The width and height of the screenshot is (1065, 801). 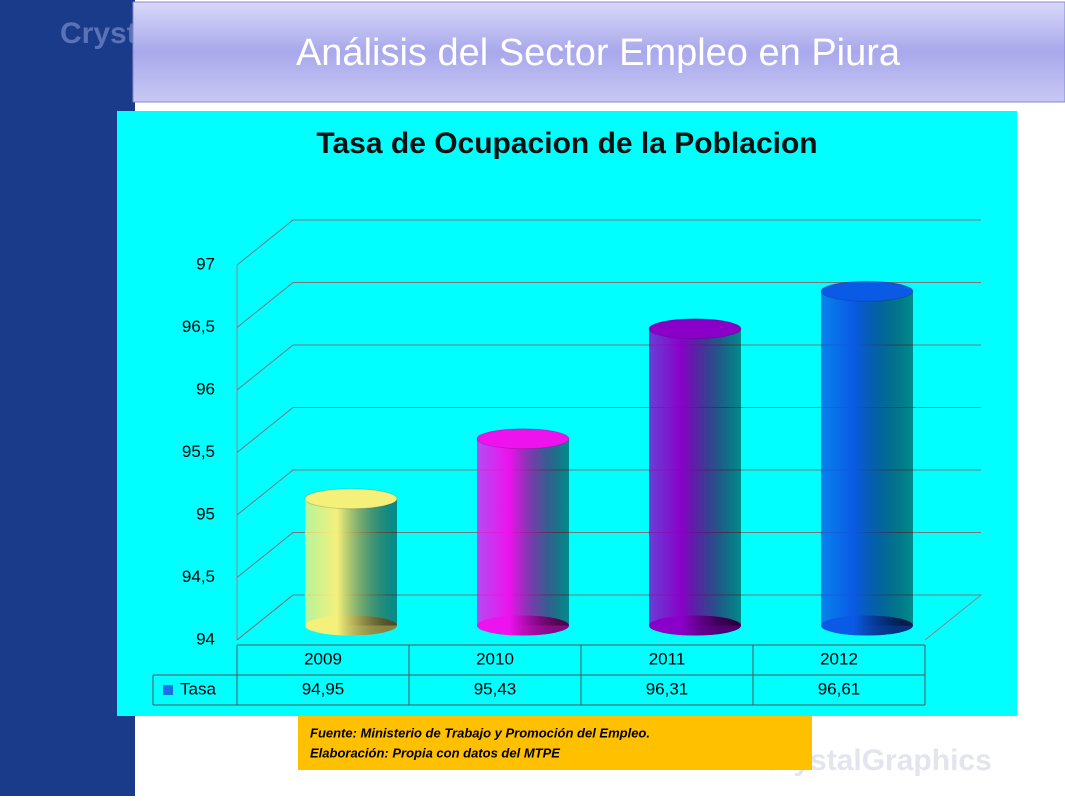 What do you see at coordinates (566, 143) in the screenshot?
I see `chart-title: Tasa de Ocupacion de la Poblacion` at bounding box center [566, 143].